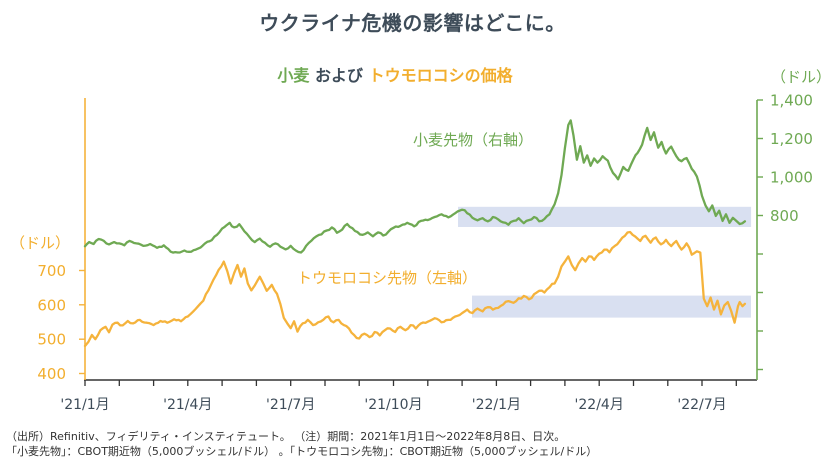  What do you see at coordinates (51, 271) in the screenshot?
I see `left-axis-tick-label: 700` at bounding box center [51, 271].